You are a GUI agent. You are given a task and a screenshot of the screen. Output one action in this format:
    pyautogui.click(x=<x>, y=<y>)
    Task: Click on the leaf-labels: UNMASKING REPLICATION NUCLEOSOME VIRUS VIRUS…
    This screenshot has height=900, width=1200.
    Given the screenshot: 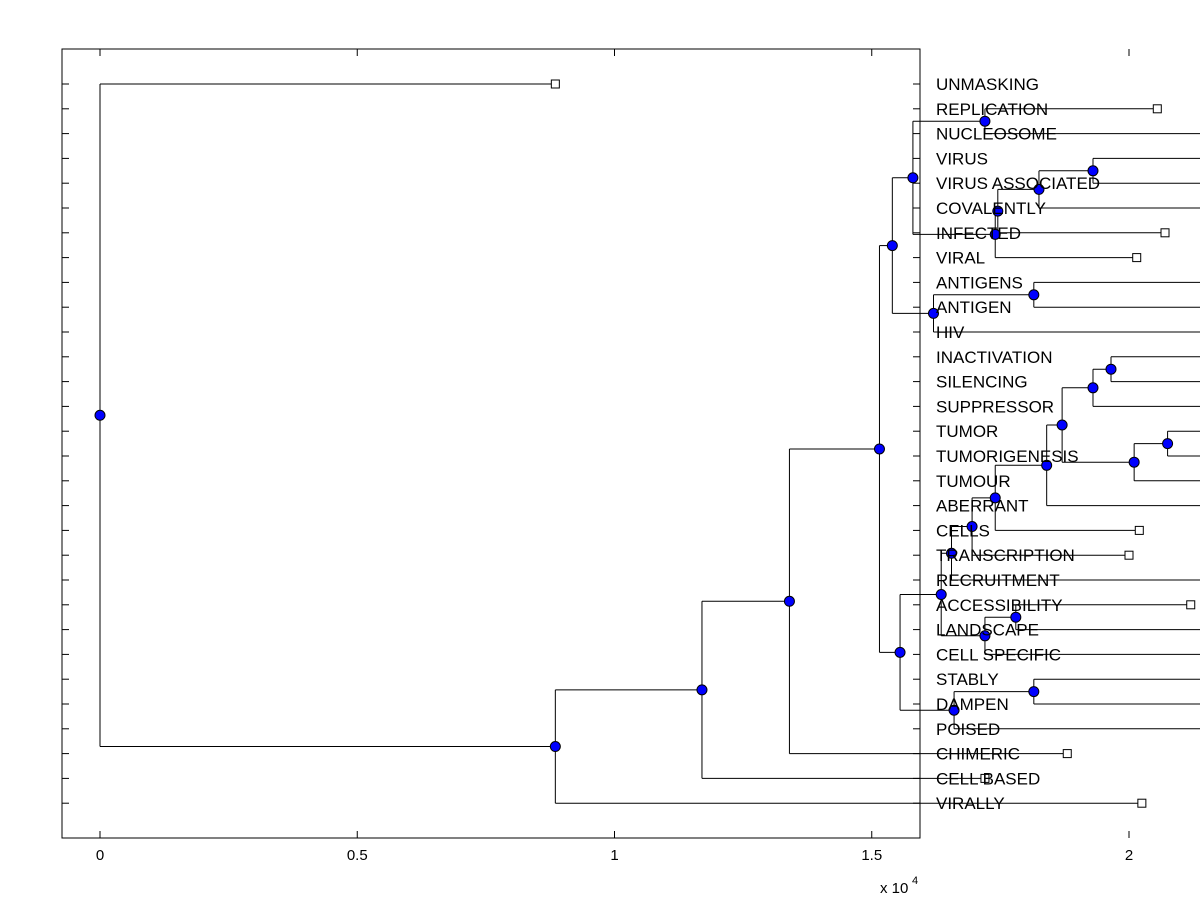 What is the action you would take?
    pyautogui.click(x=1018, y=444)
    